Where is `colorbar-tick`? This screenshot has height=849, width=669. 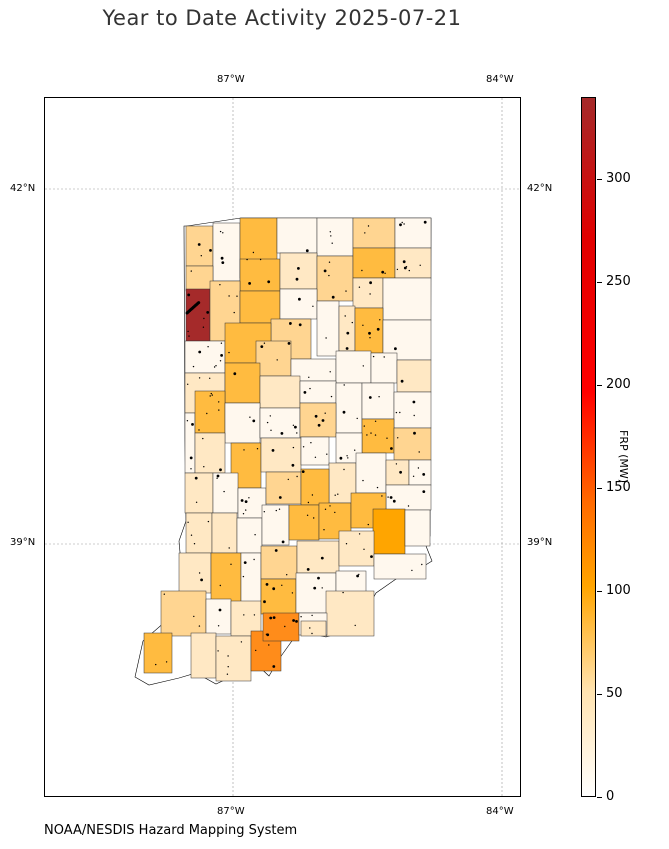
colorbar-tick is located at coordinates (599, 386).